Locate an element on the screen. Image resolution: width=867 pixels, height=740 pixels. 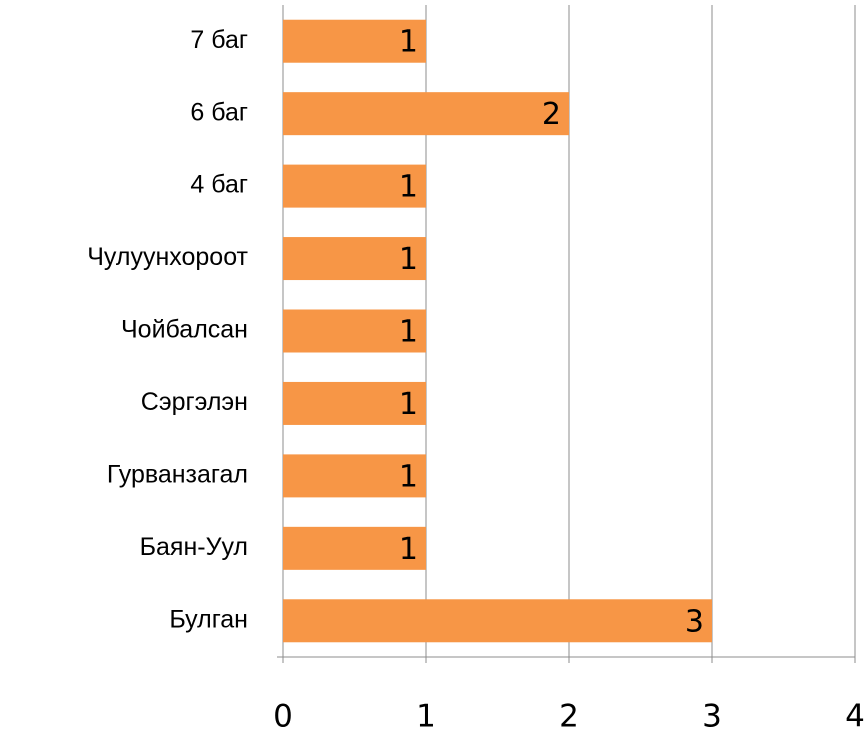
y-tick-label: Гурванзагал is located at coordinates (177, 474).